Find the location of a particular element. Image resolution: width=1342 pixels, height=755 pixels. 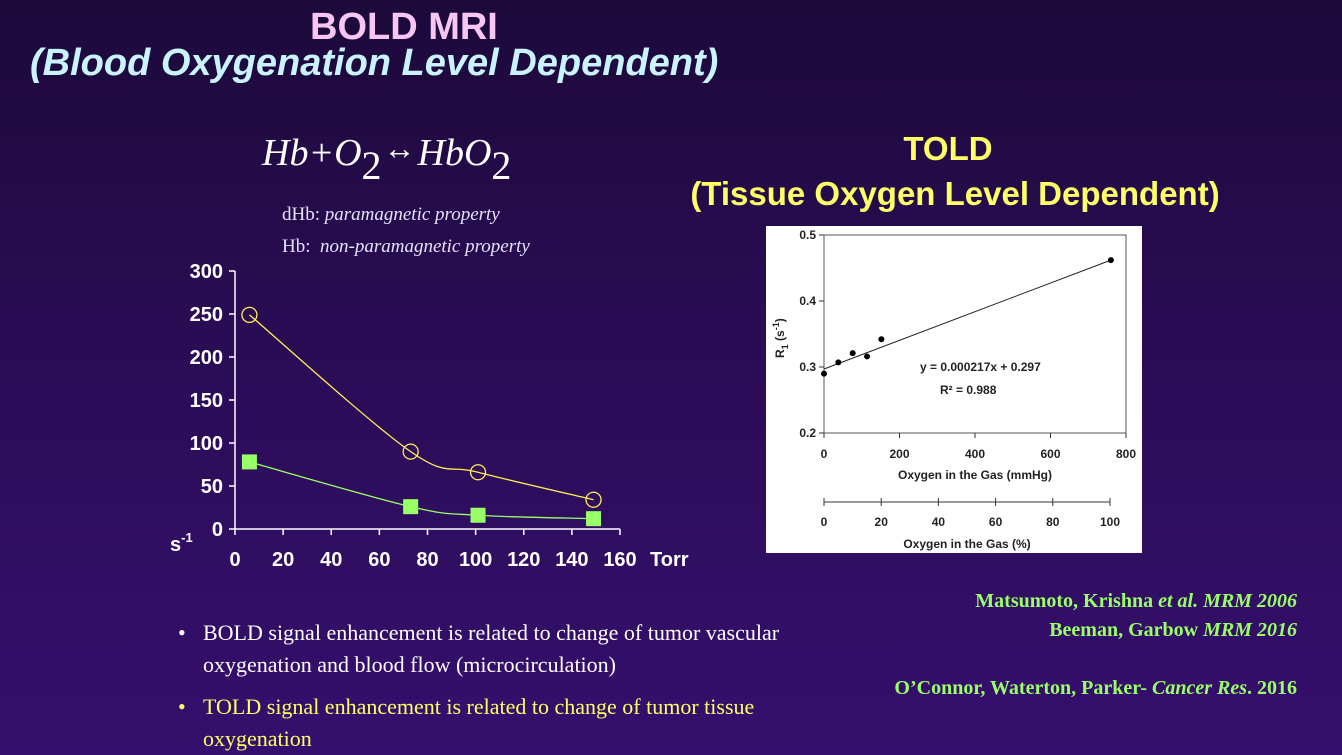

x-tick-label: 40 is located at coordinates (331, 560).